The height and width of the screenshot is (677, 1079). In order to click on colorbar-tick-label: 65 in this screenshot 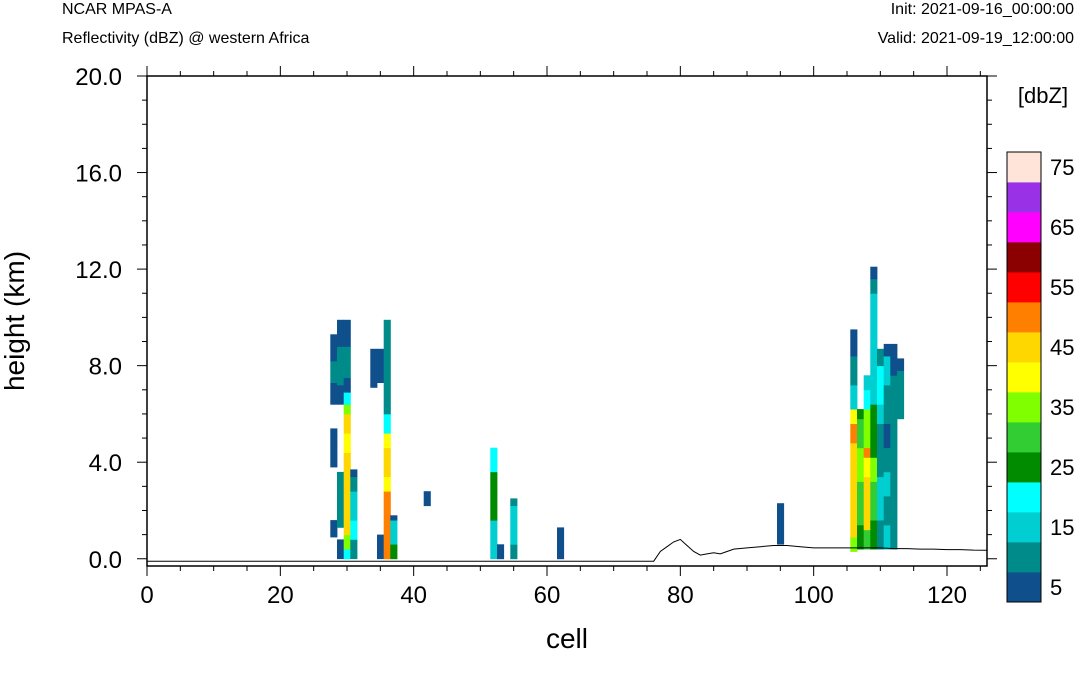, I will do `click(1062, 227)`.